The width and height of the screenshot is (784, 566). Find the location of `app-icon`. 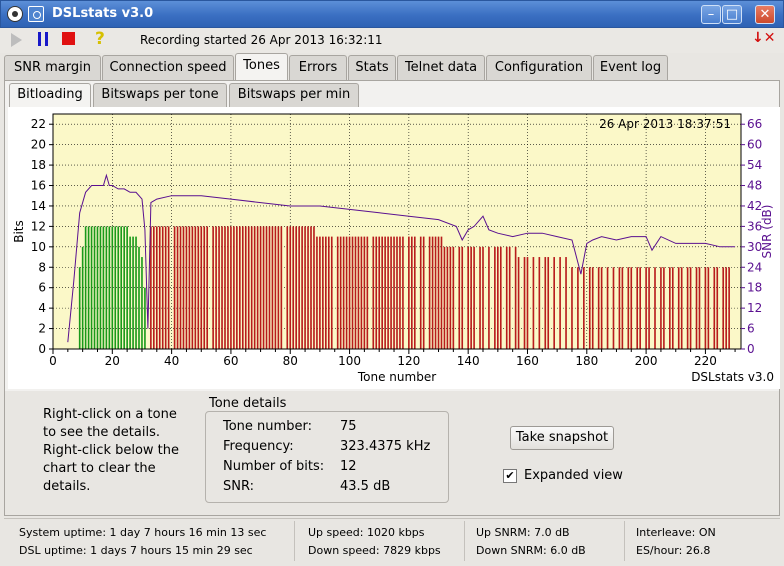

app-icon is located at coordinates (15, 14).